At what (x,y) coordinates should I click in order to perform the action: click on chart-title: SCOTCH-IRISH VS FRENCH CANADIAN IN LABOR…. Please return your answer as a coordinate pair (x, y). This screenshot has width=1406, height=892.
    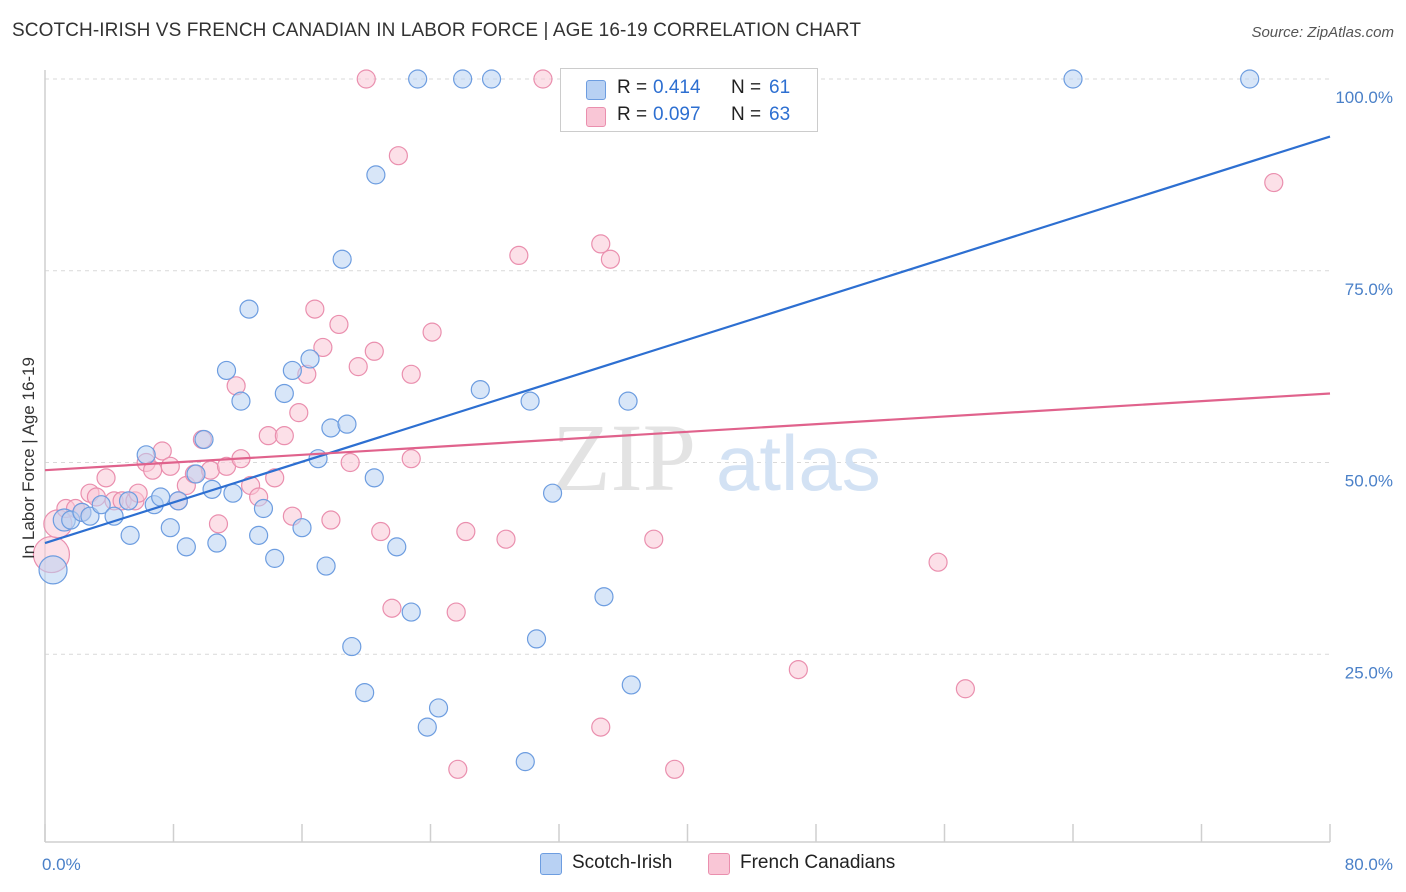
    Looking at the image, I should click on (437, 30).